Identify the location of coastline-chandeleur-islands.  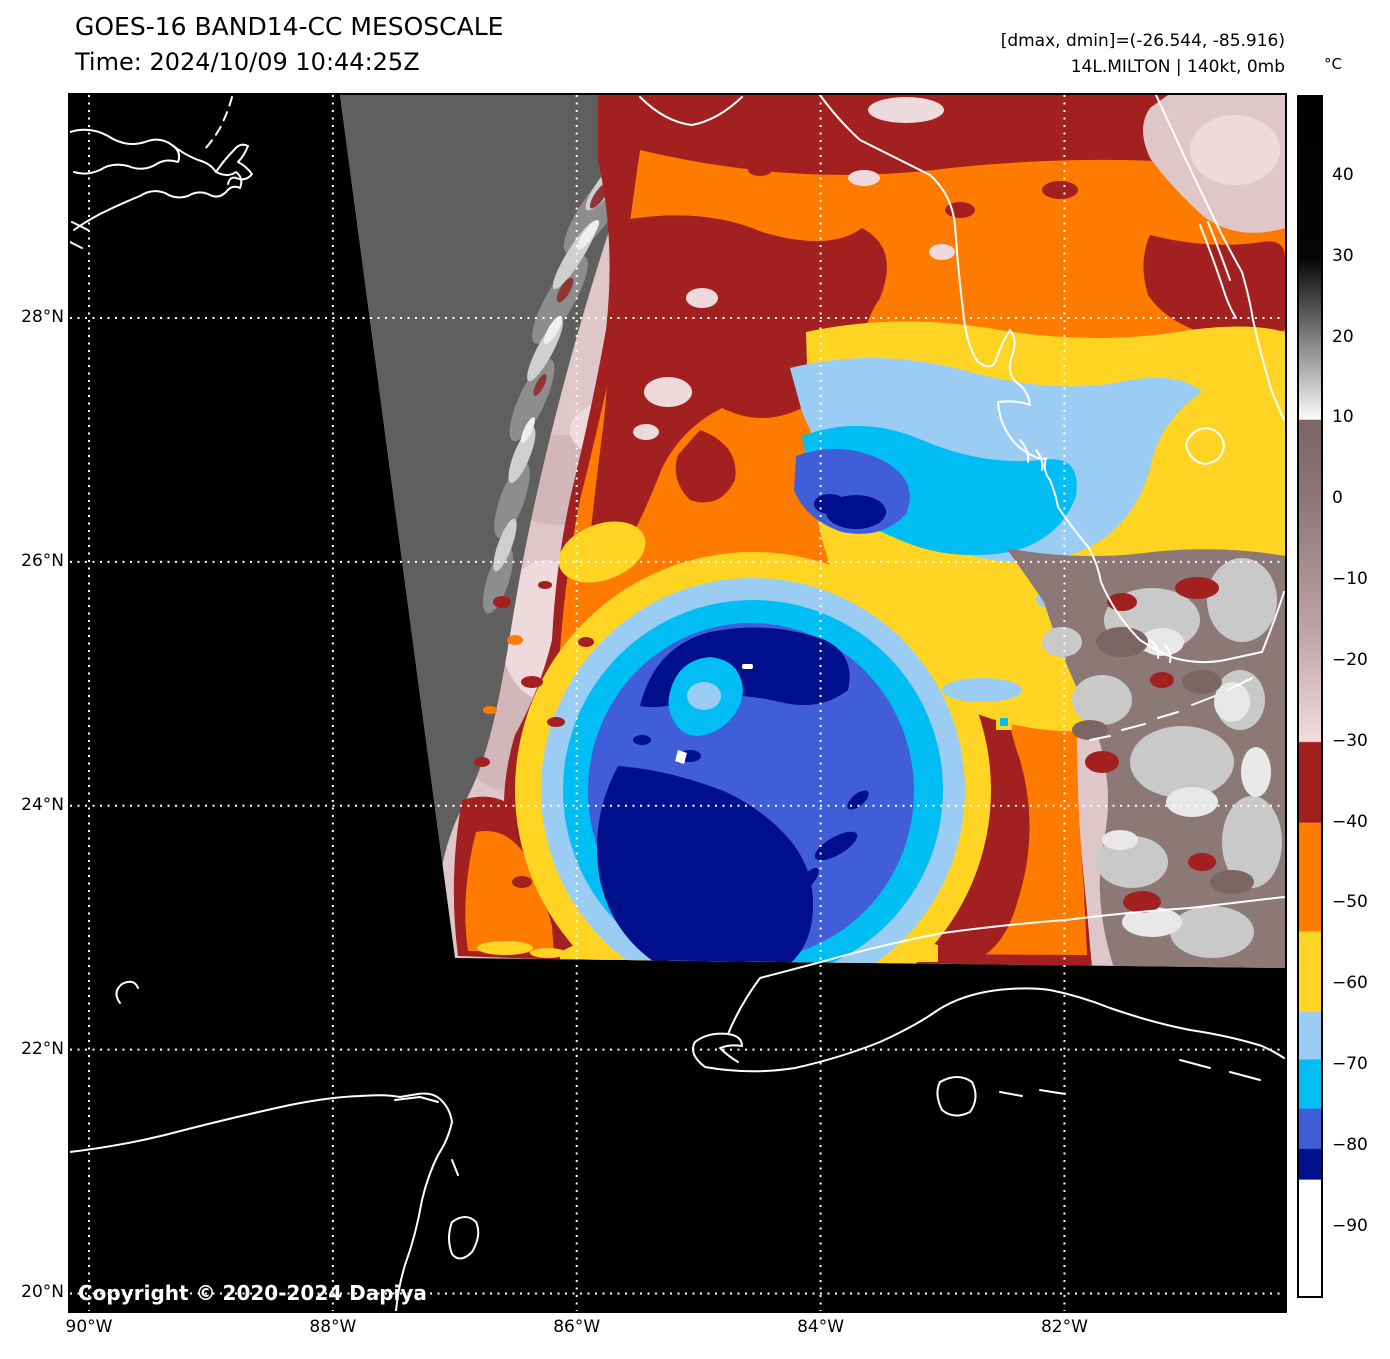
(217, 124).